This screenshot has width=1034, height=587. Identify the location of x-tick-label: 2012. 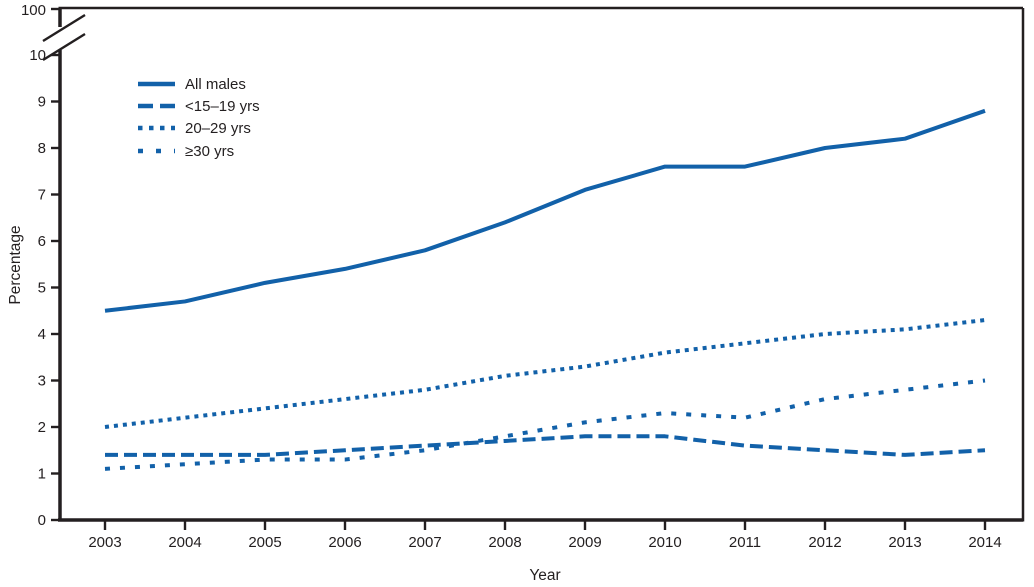
(824, 542).